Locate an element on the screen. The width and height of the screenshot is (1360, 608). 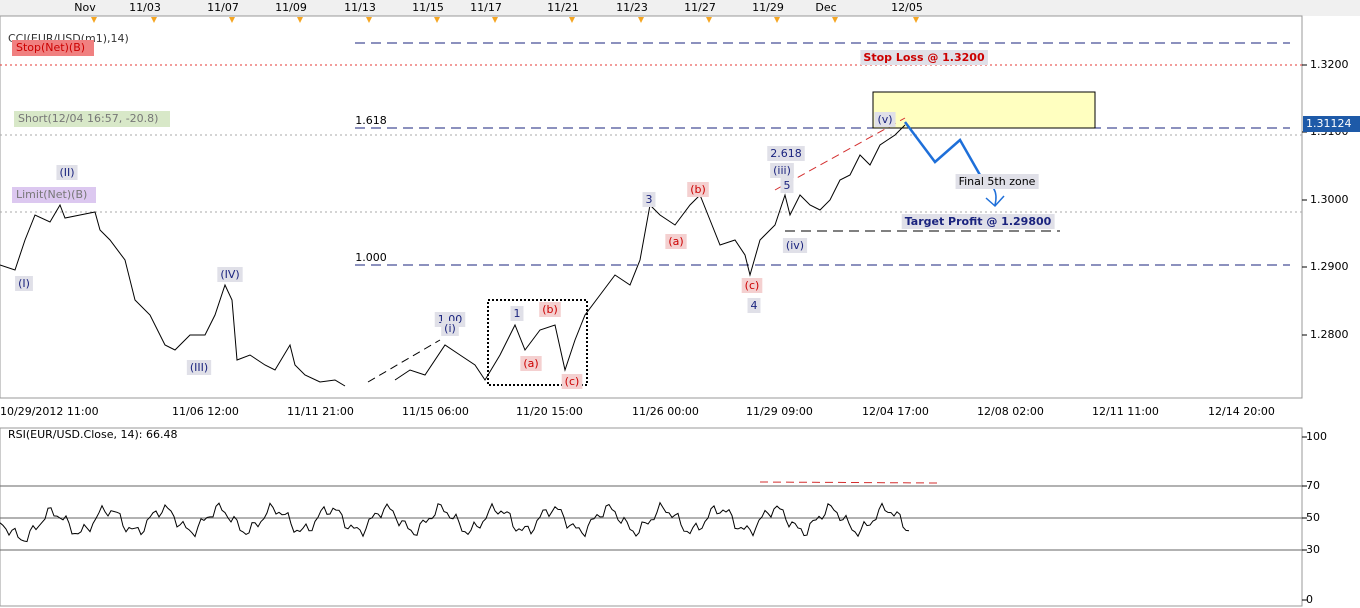
rsi-title: RSI(EUR/USD.Close, 14): 66.48 is located at coordinates (92, 434).